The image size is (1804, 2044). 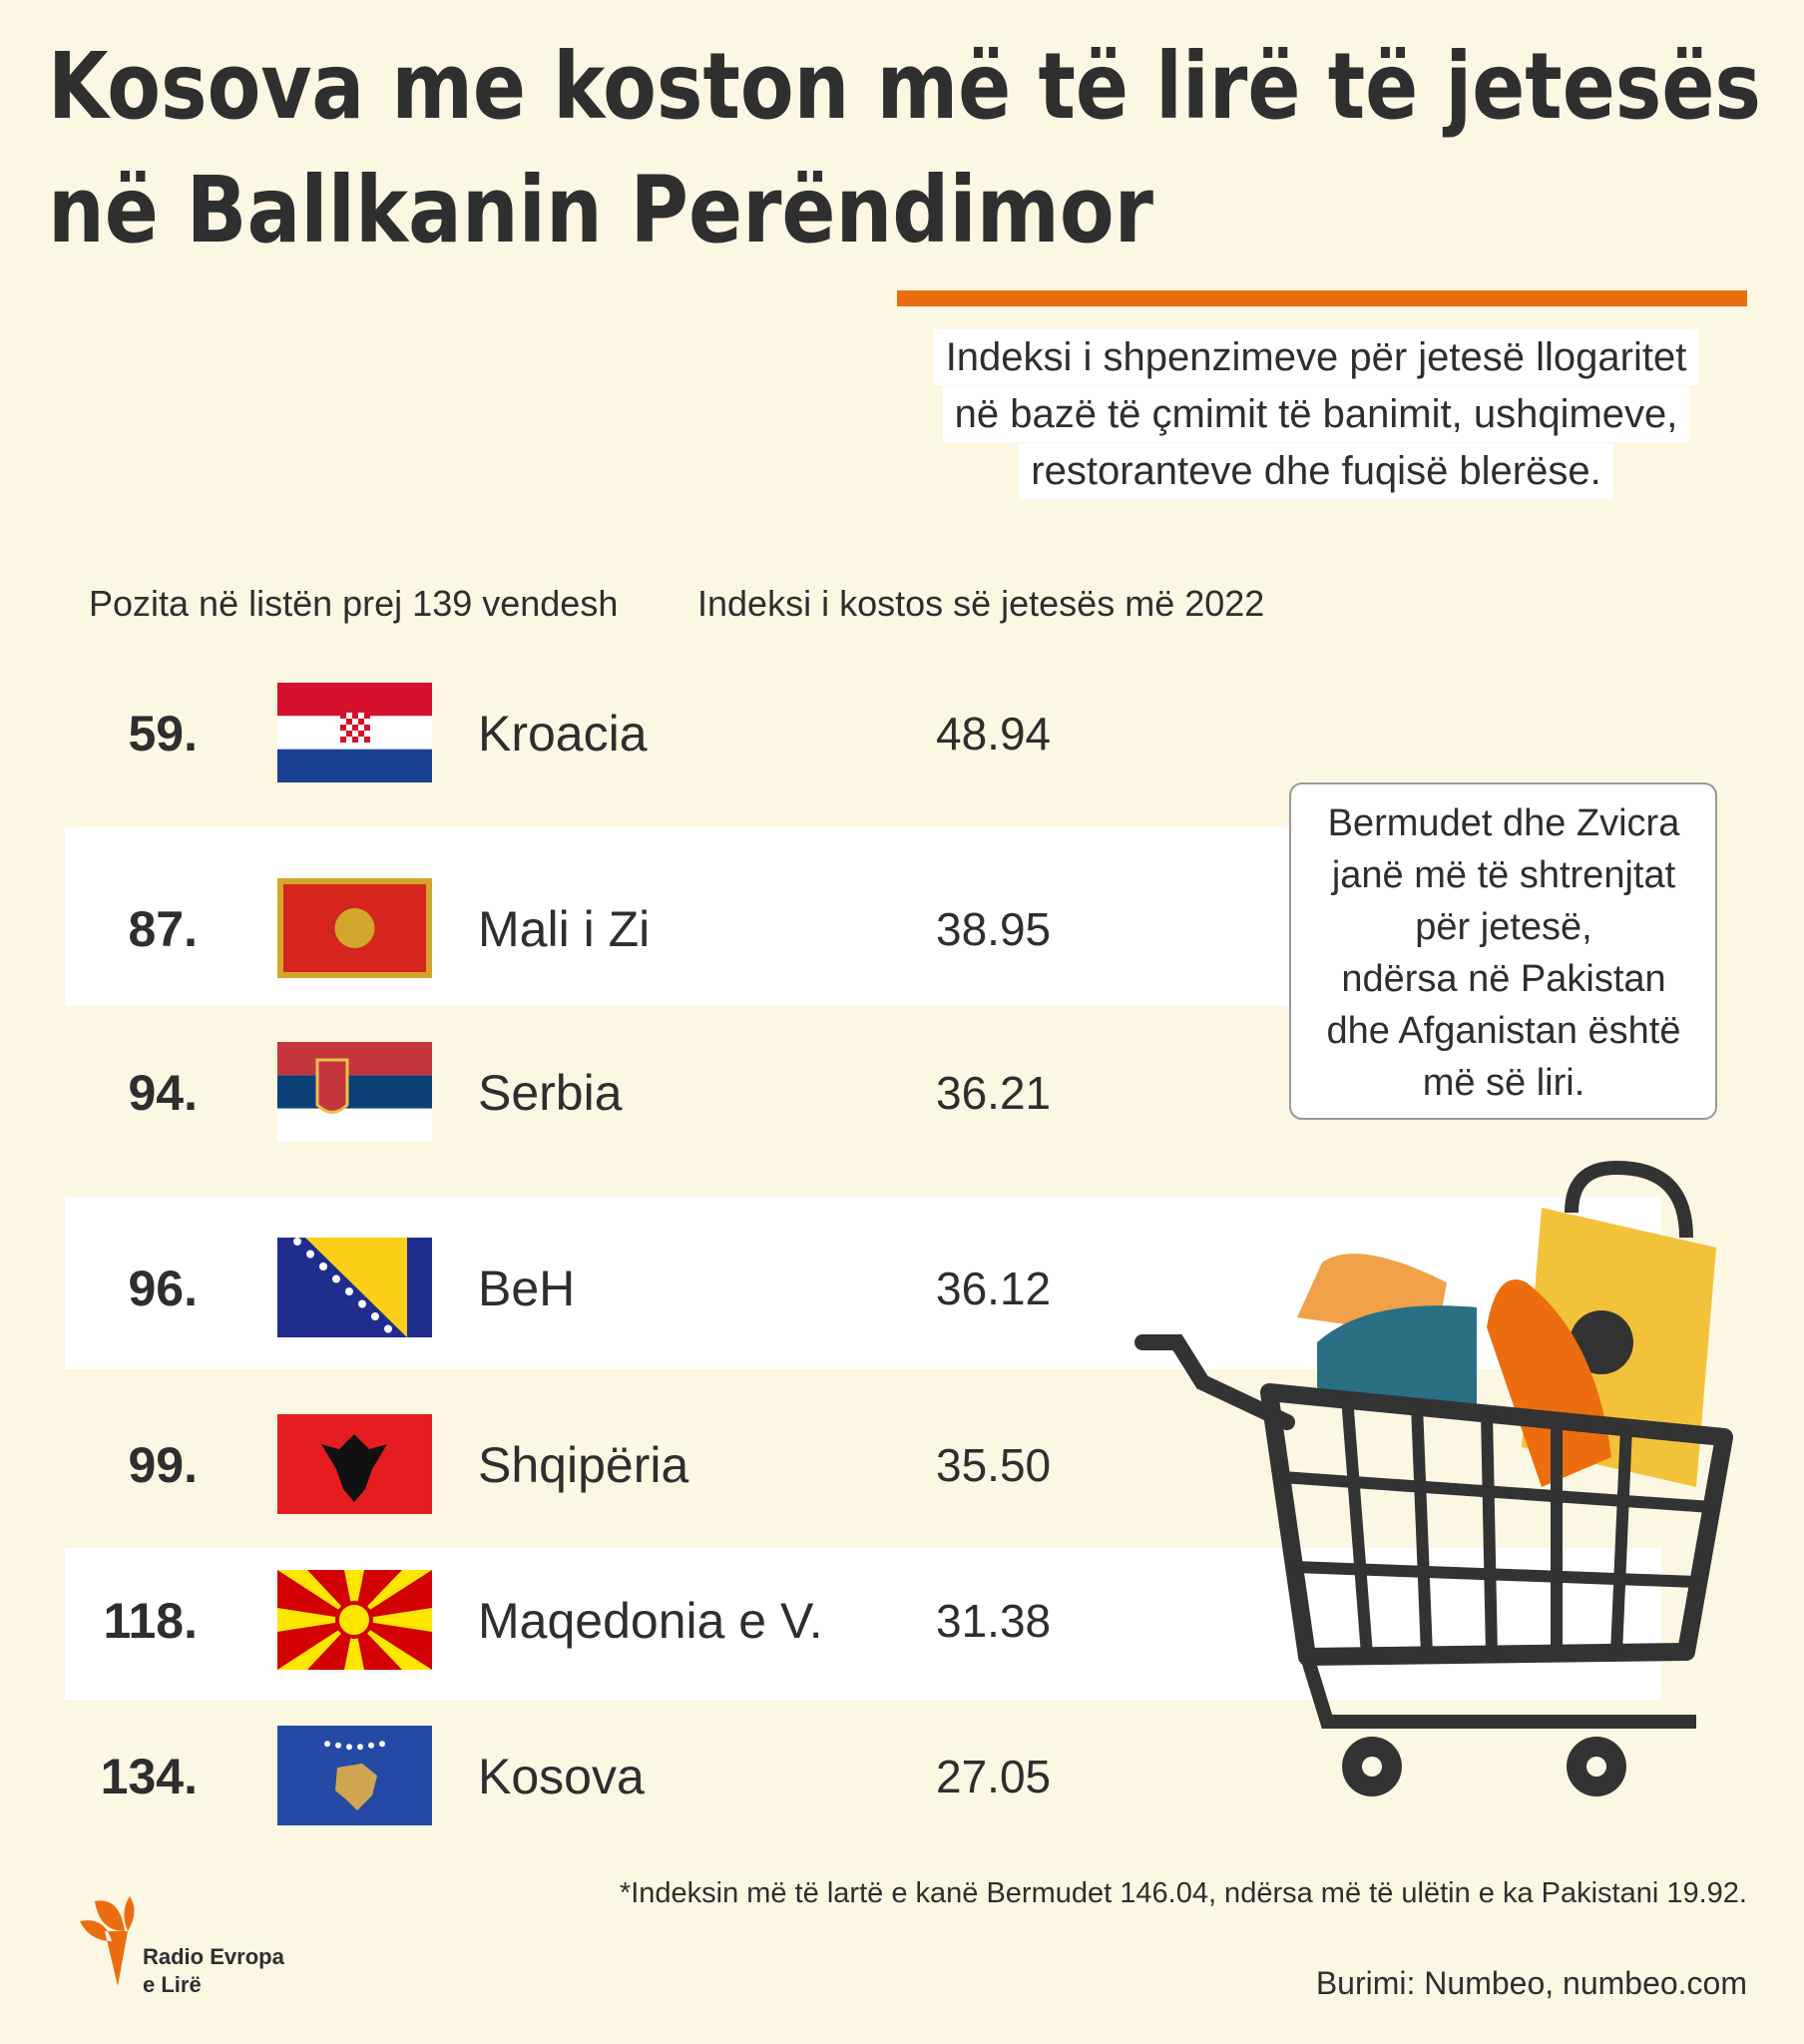 I want to click on table-row: 94. Serbia 36.21, so click(x=589, y=1092).